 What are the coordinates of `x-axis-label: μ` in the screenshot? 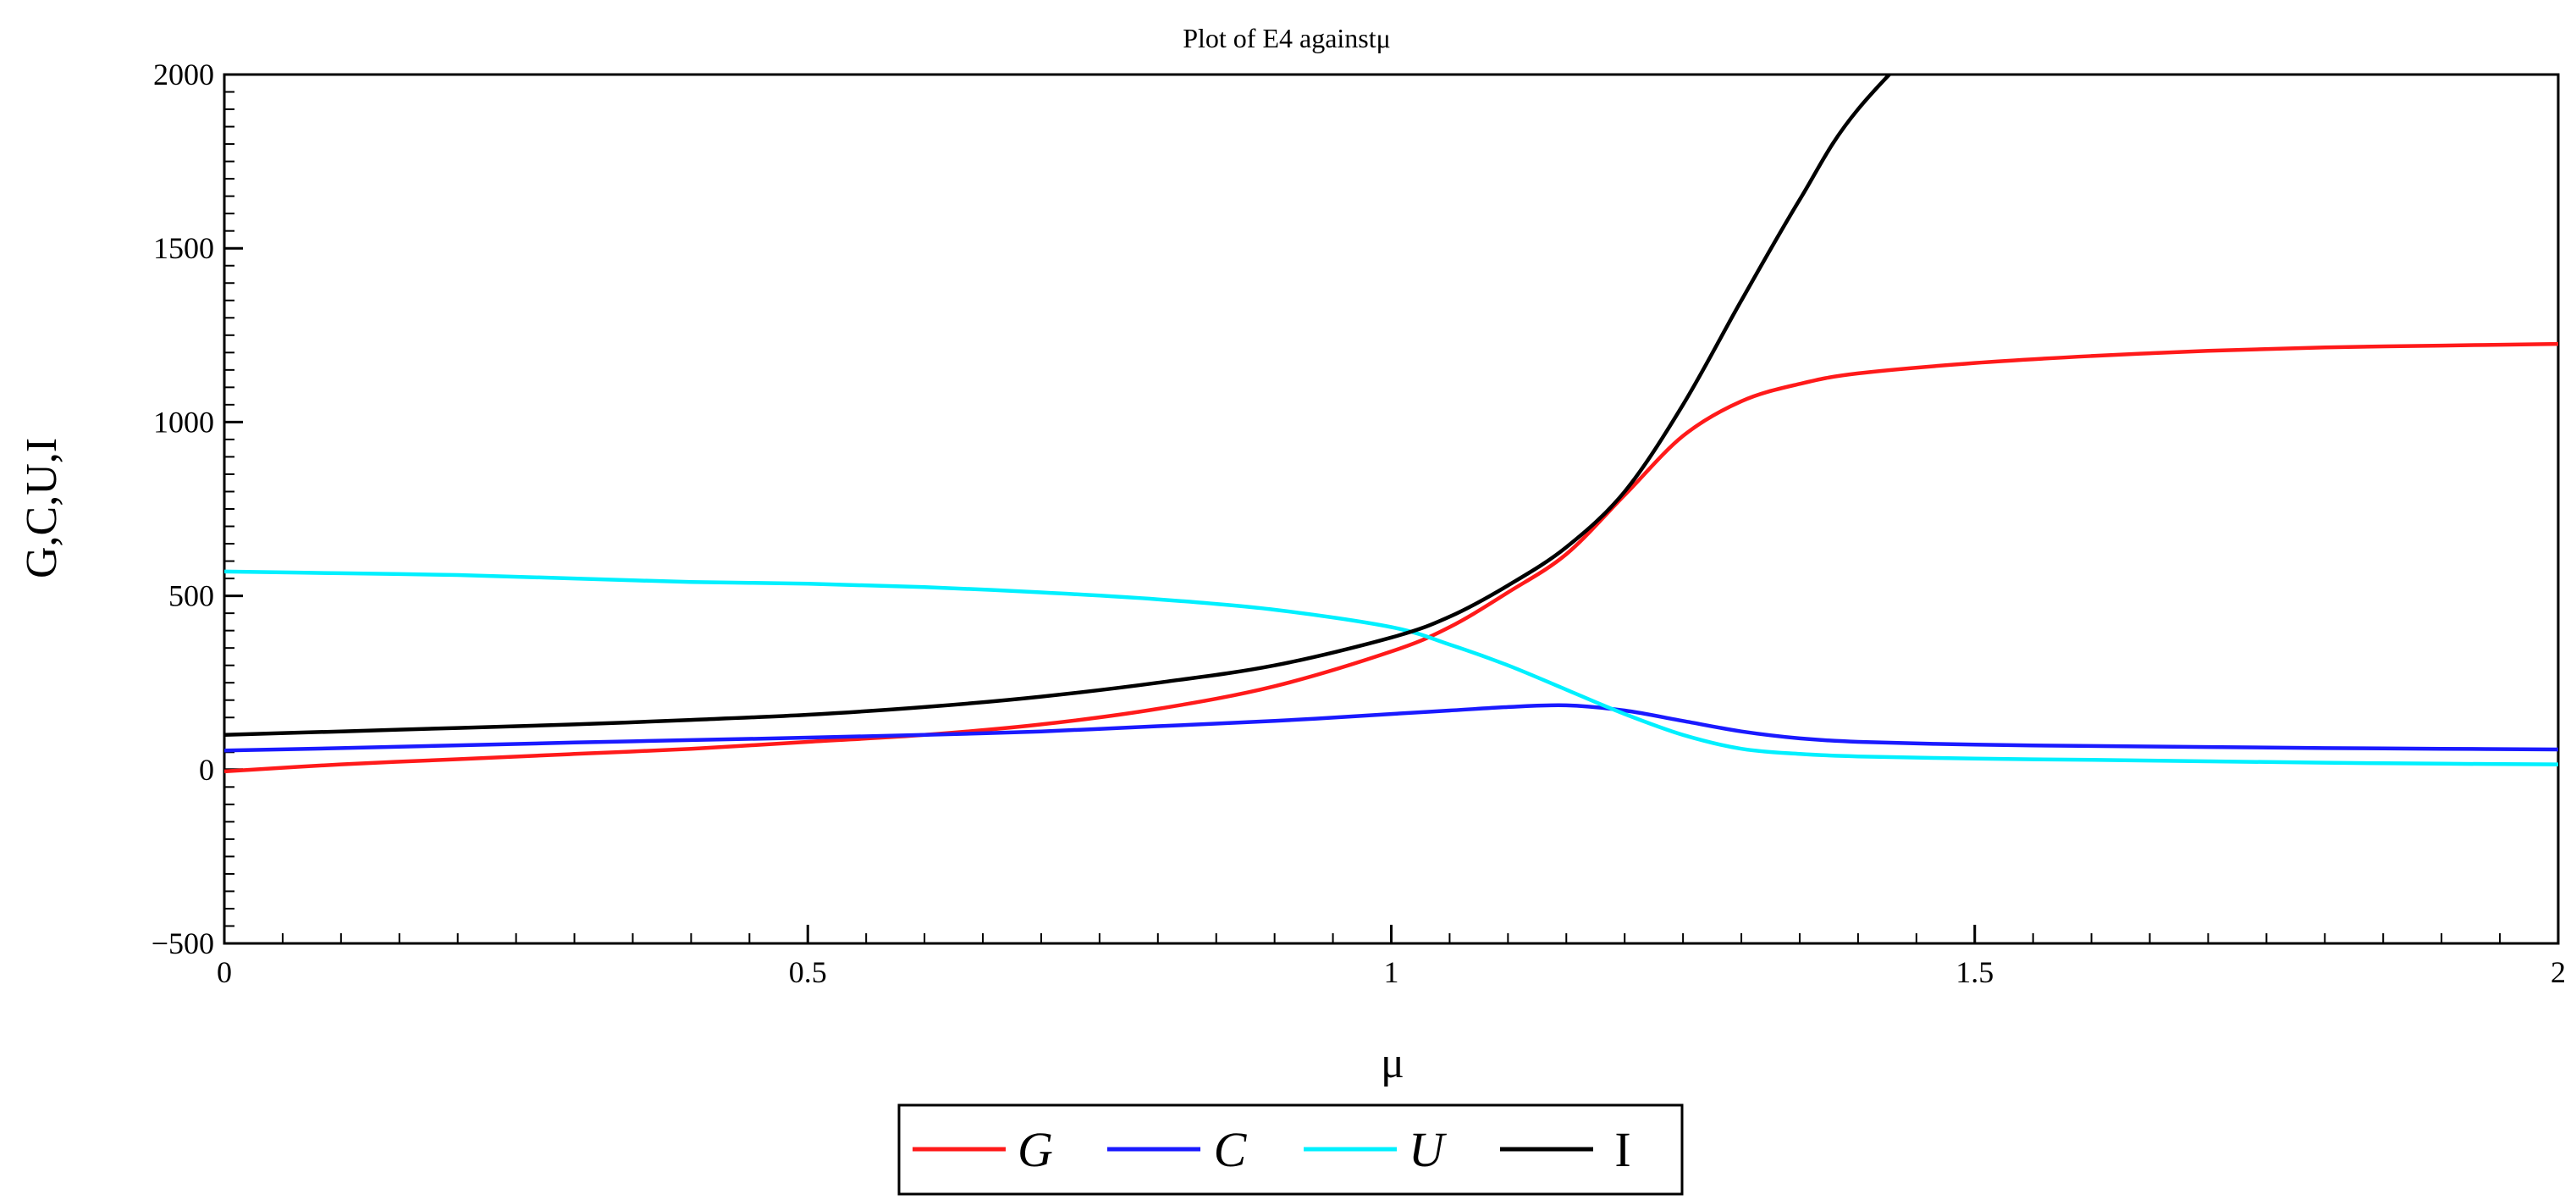 It's located at (1392, 1063).